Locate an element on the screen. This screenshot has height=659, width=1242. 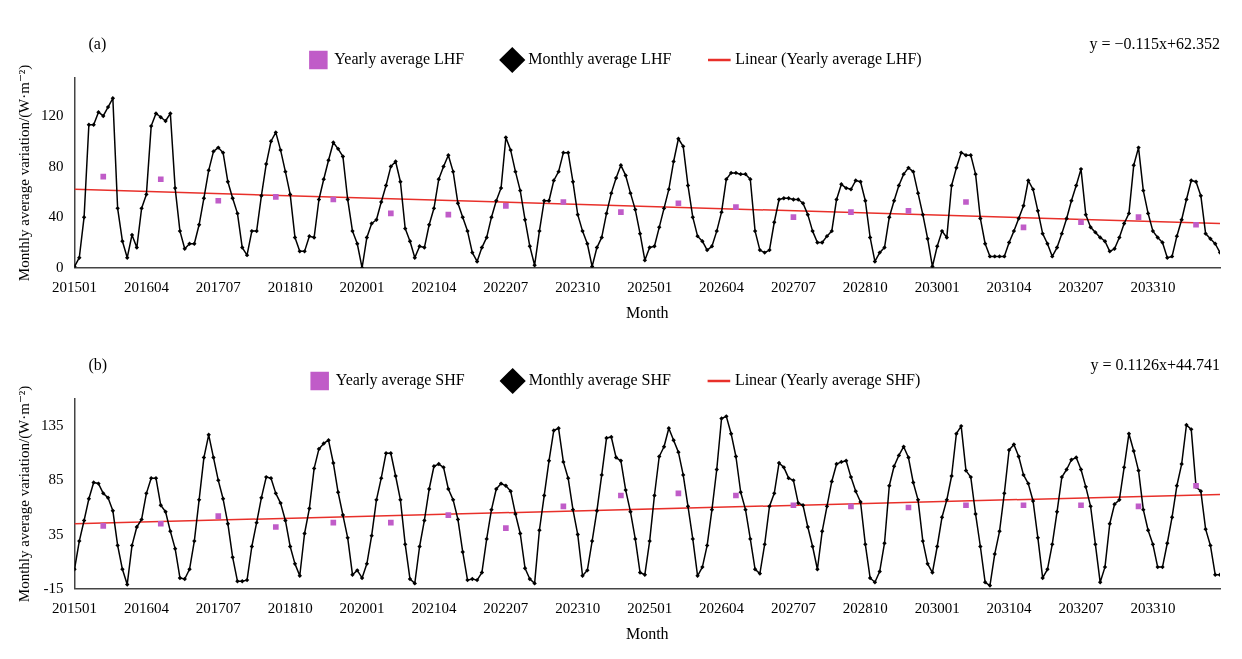
y-tick-label: 120 is located at coordinates (52, 114).